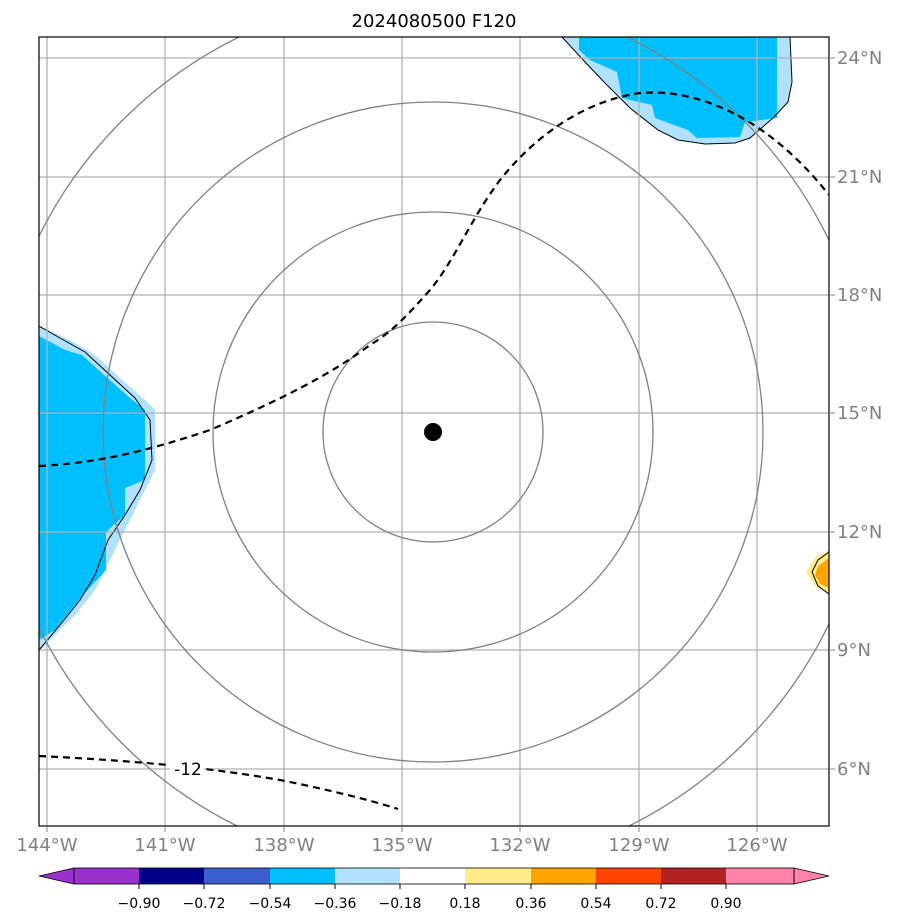 The height and width of the screenshot is (924, 899). I want to click on colorbar-frame, so click(434, 876).